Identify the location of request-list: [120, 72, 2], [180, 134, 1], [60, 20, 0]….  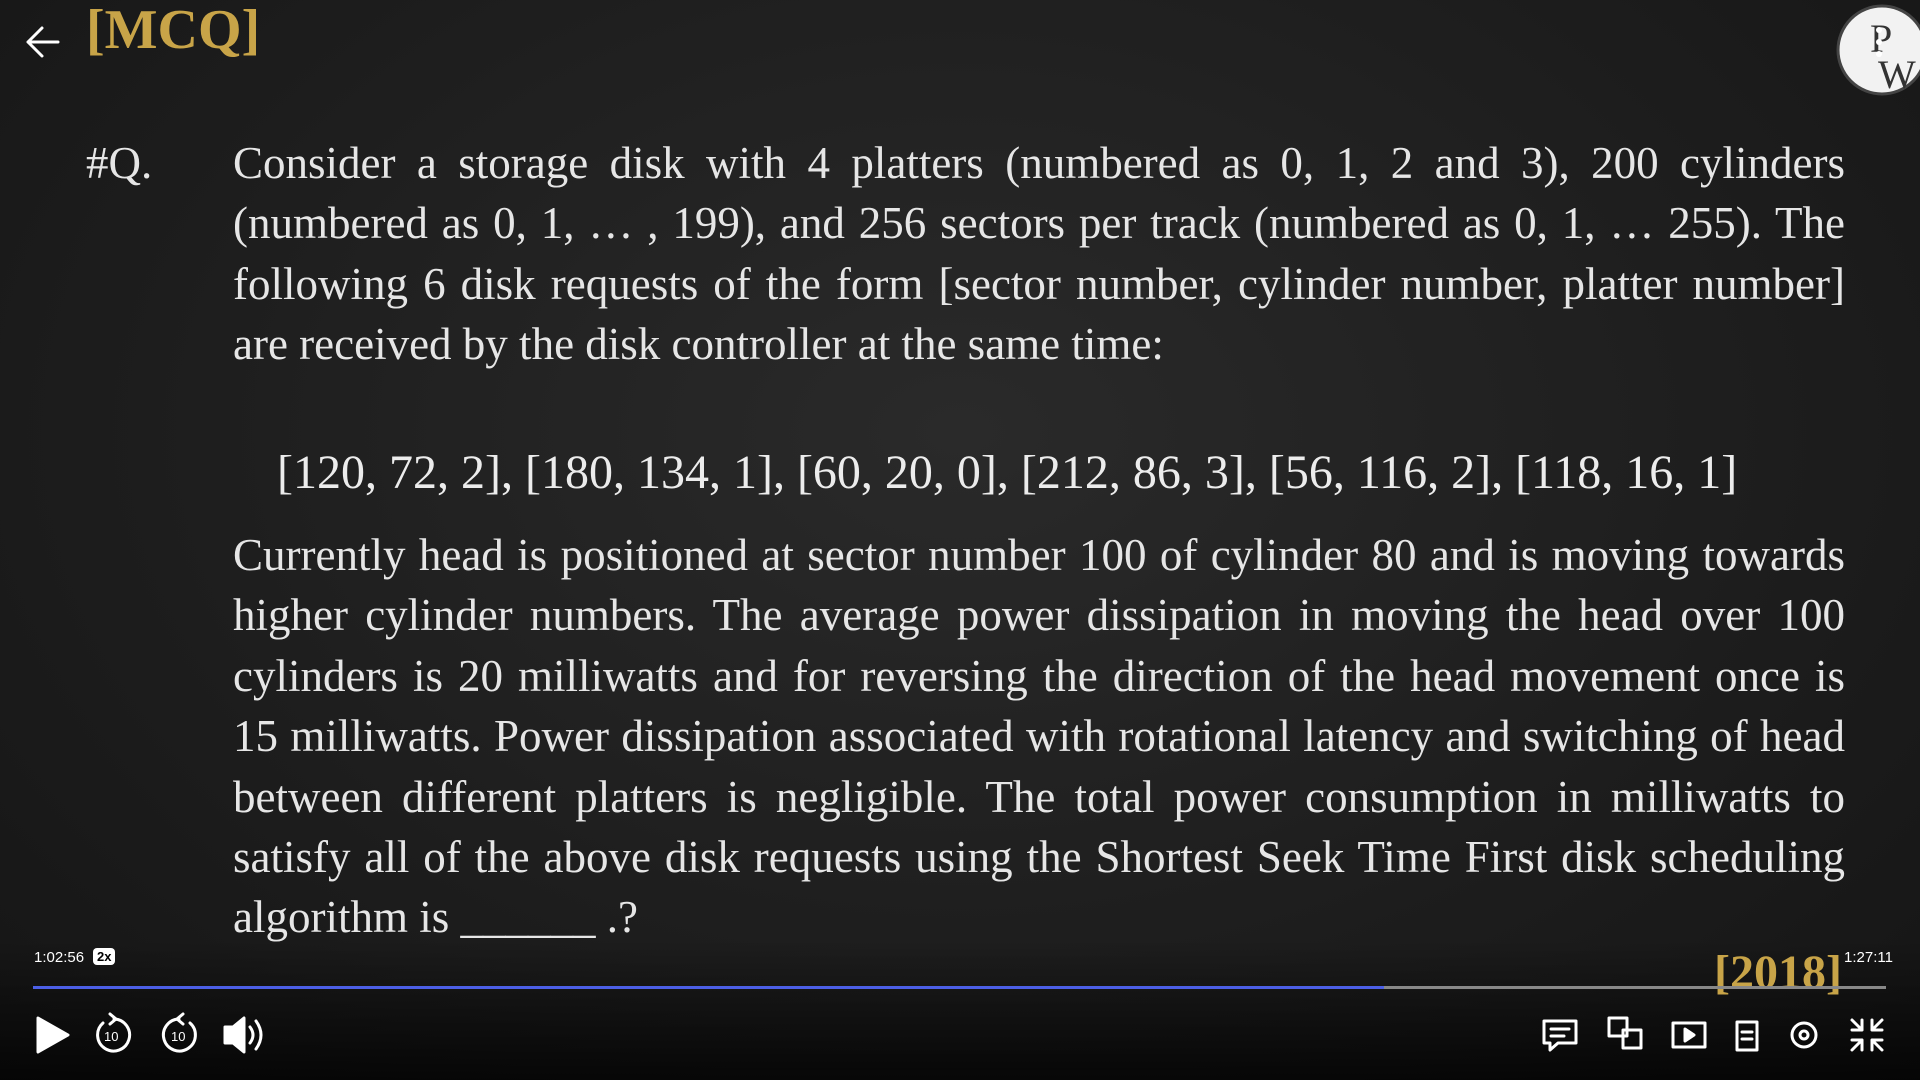
(1007, 472).